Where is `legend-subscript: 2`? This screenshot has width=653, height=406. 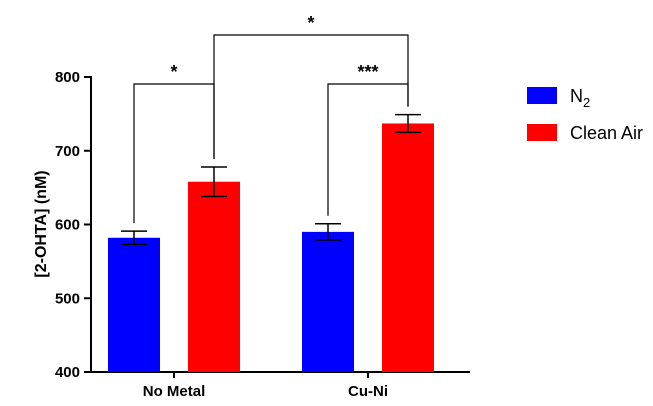 legend-subscript: 2 is located at coordinates (586, 102).